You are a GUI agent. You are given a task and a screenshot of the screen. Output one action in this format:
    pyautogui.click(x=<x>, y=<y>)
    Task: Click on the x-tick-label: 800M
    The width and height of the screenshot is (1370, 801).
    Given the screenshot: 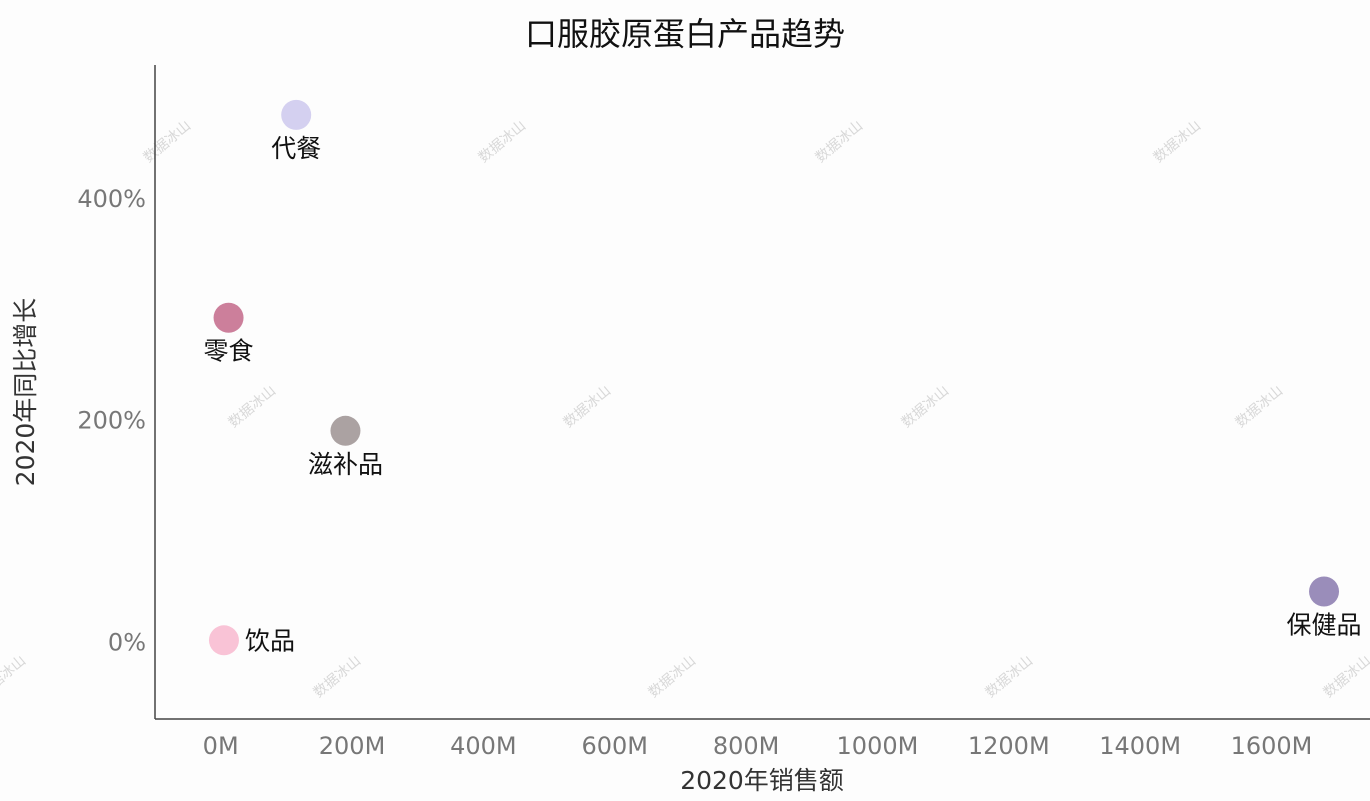 What is the action you would take?
    pyautogui.click(x=746, y=746)
    